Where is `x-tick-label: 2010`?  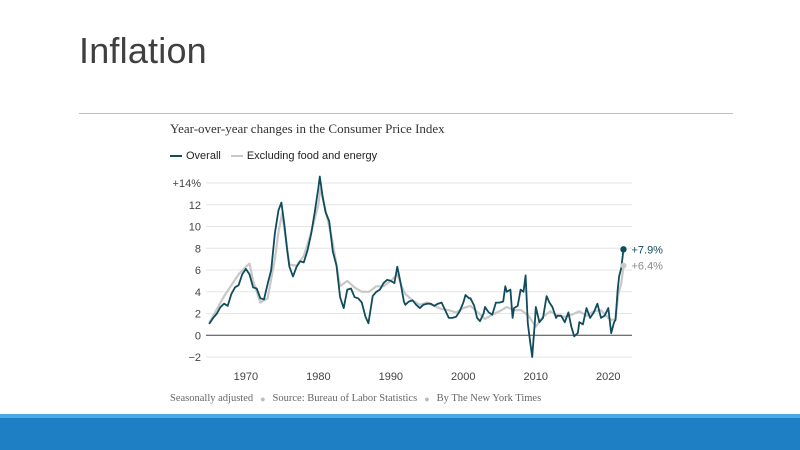 x-tick-label: 2010 is located at coordinates (536, 377).